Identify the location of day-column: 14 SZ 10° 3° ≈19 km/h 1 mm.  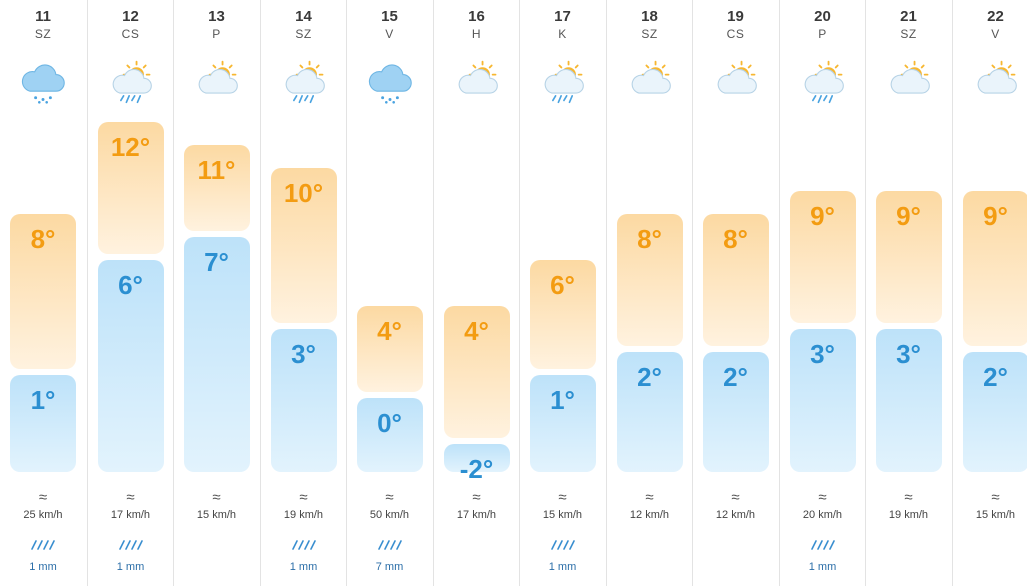
(303, 293).